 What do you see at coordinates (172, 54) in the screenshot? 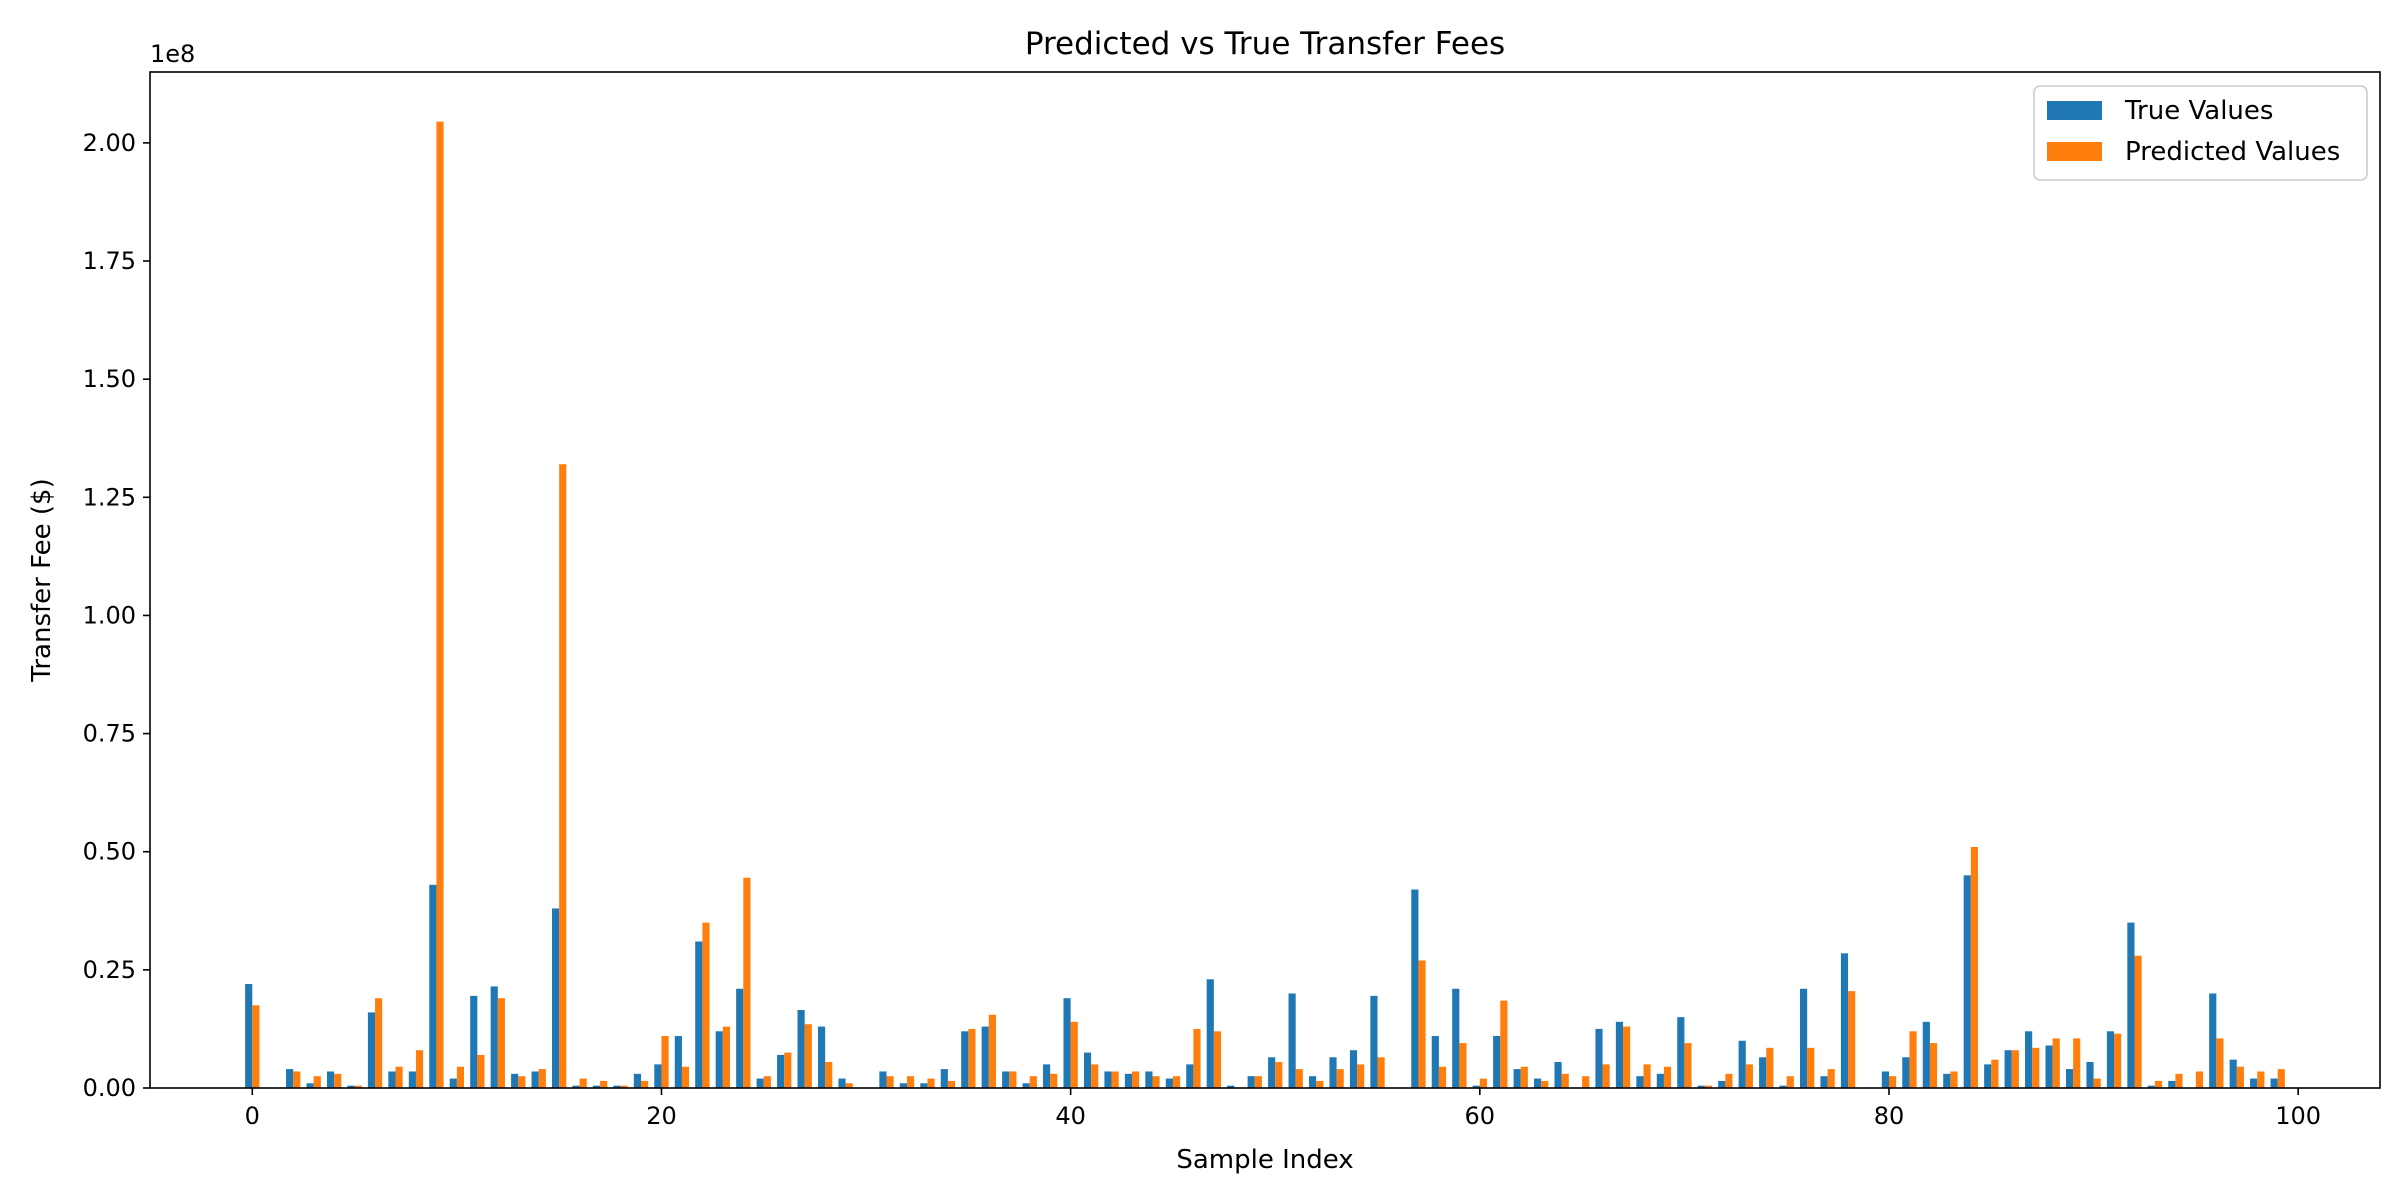
I see `y-offset-label: 1e8` at bounding box center [172, 54].